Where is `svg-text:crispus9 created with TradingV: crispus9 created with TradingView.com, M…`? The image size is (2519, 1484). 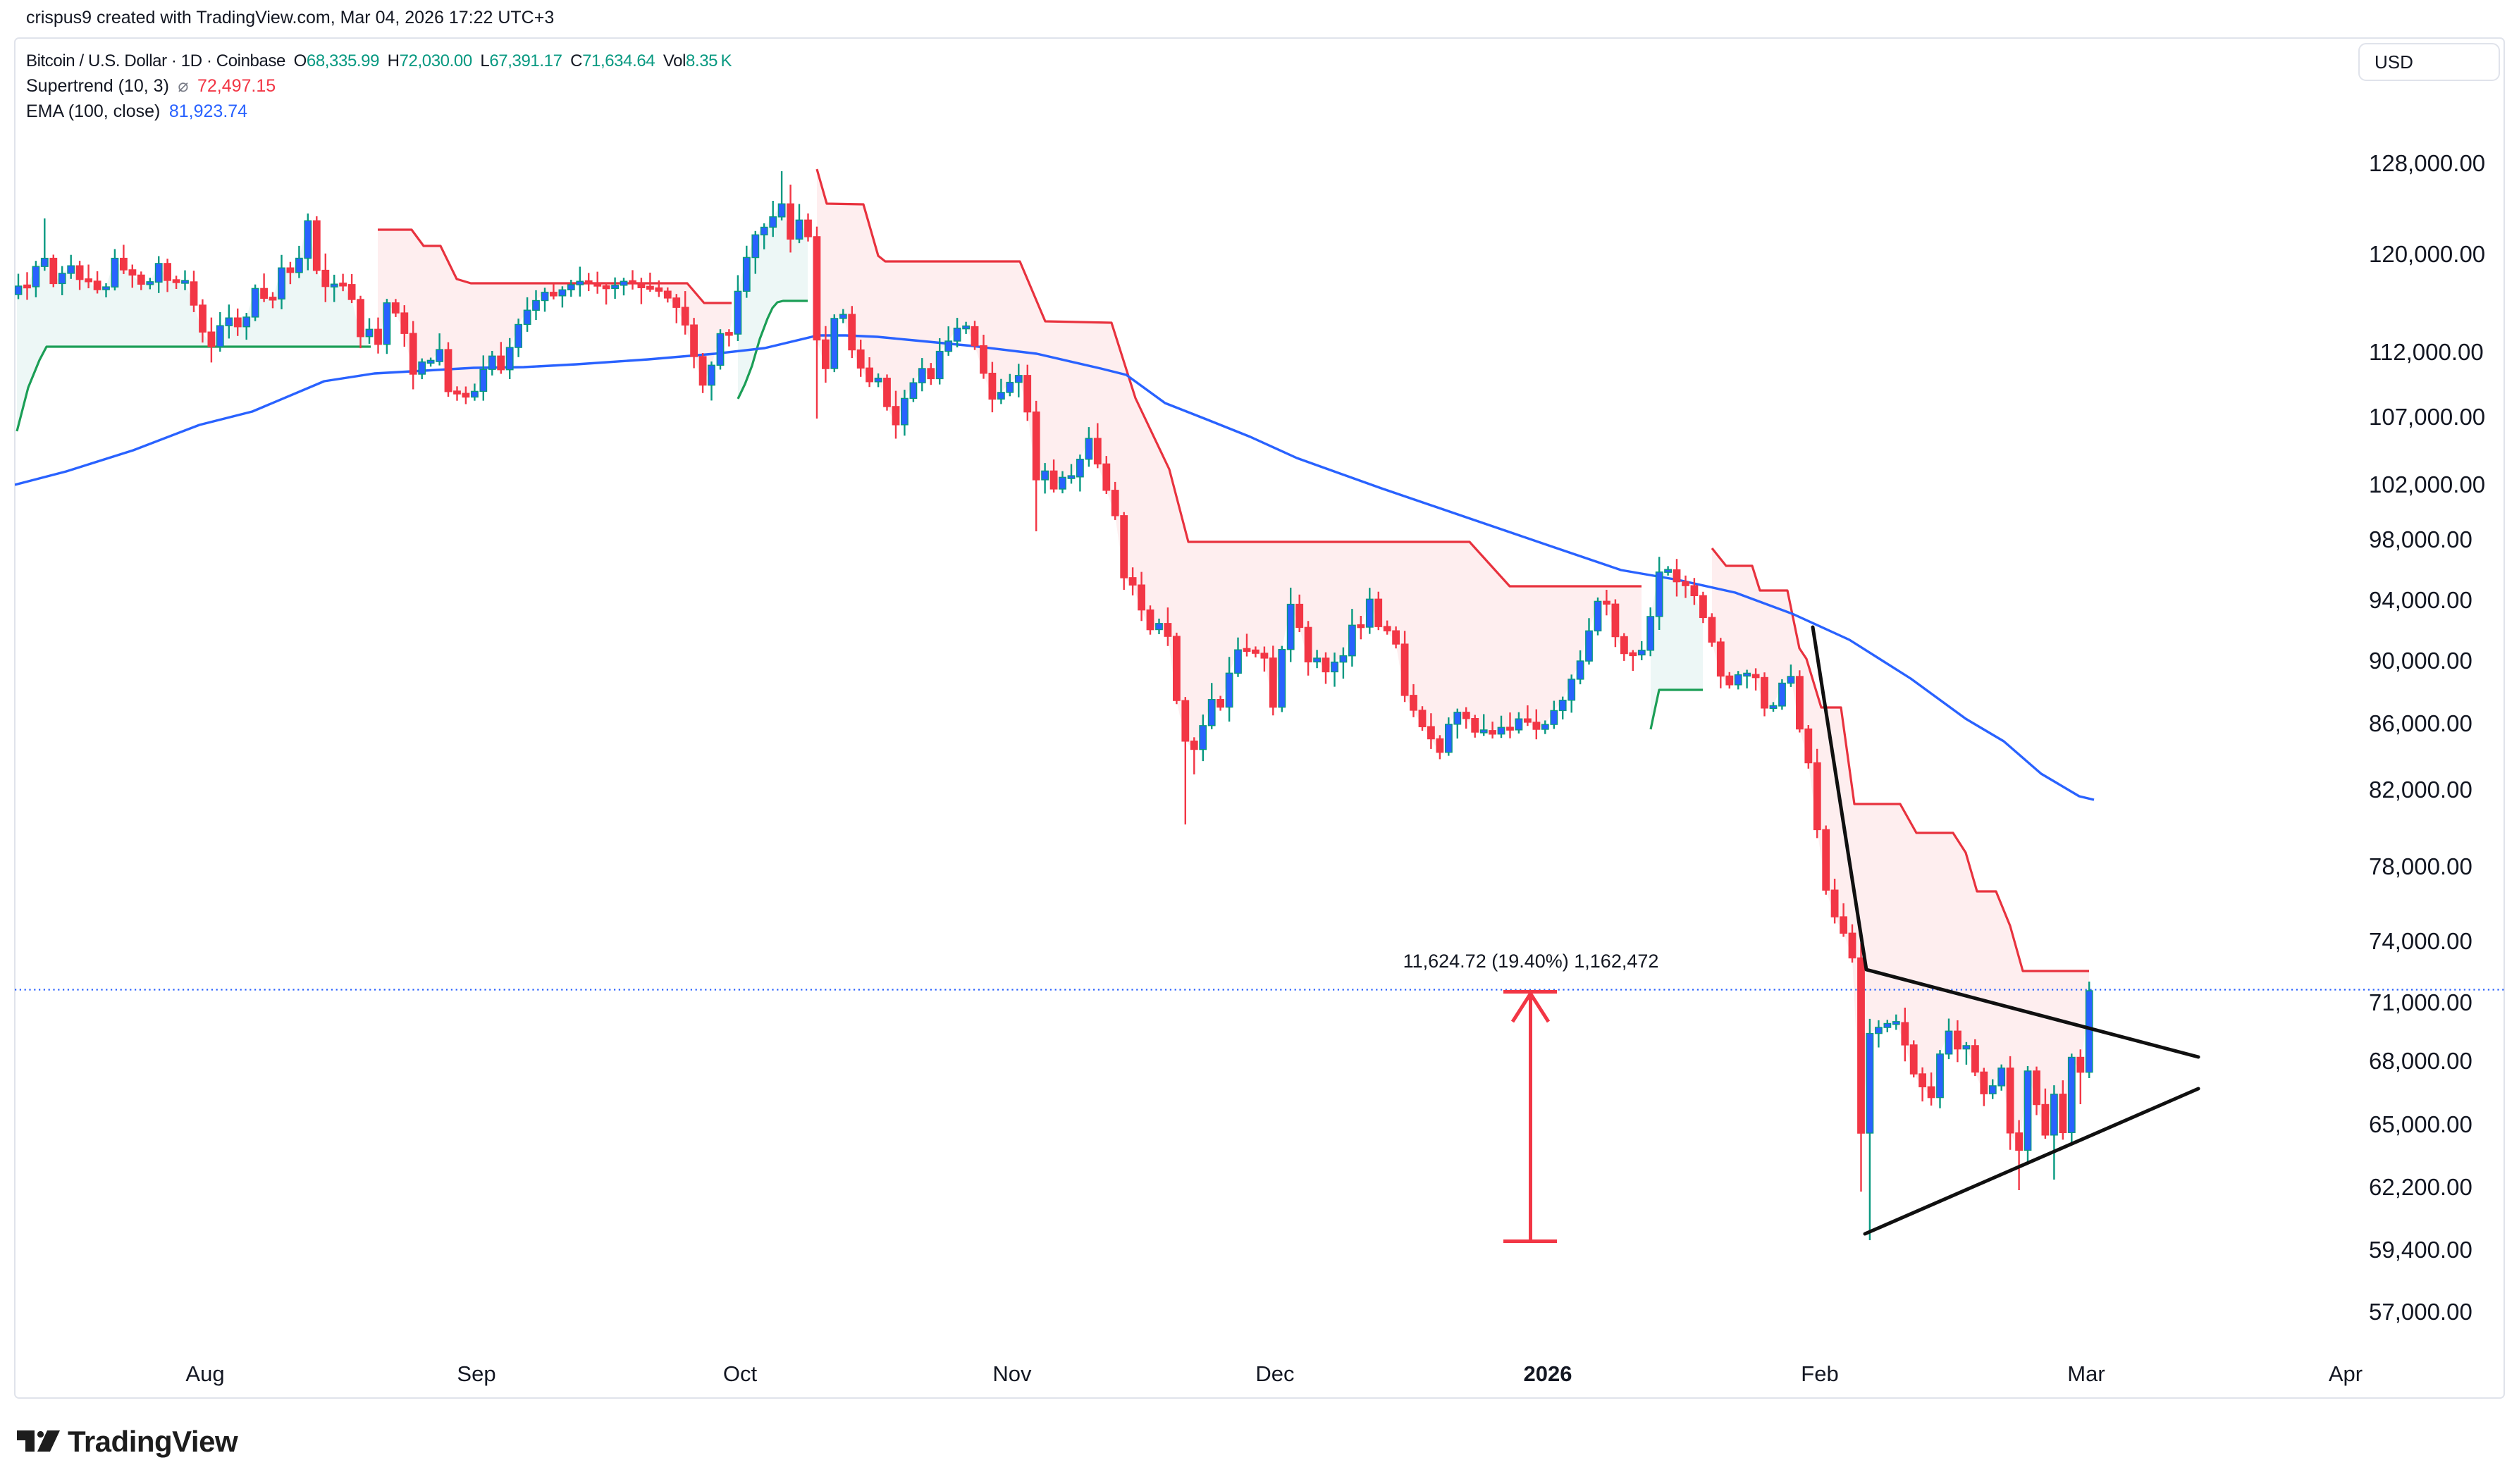 svg-text:crispus9 created with TradingV: crispus9 created with TradingView.com, M… is located at coordinates (290, 17).